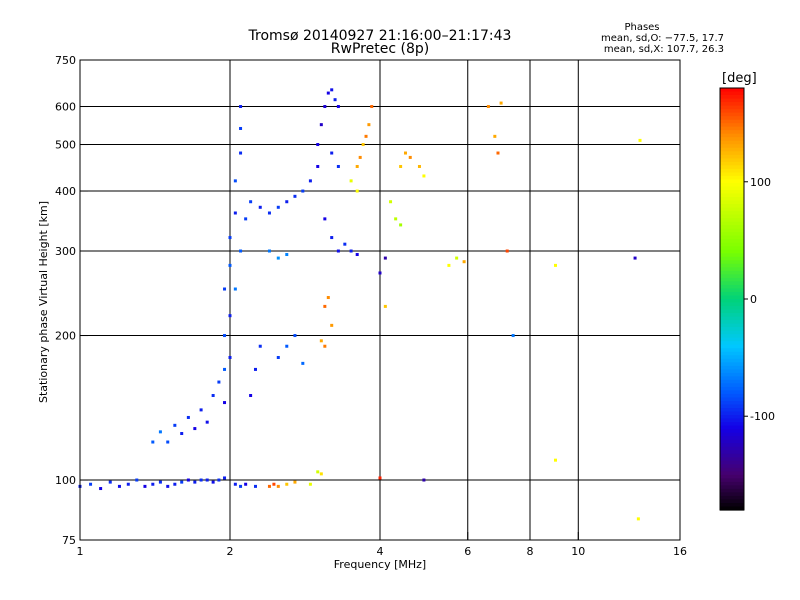 Image resolution: width=800 pixels, height=600 pixels. Describe the element at coordinates (65, 480) in the screenshot. I see `y-tick-label-100: 100` at that location.